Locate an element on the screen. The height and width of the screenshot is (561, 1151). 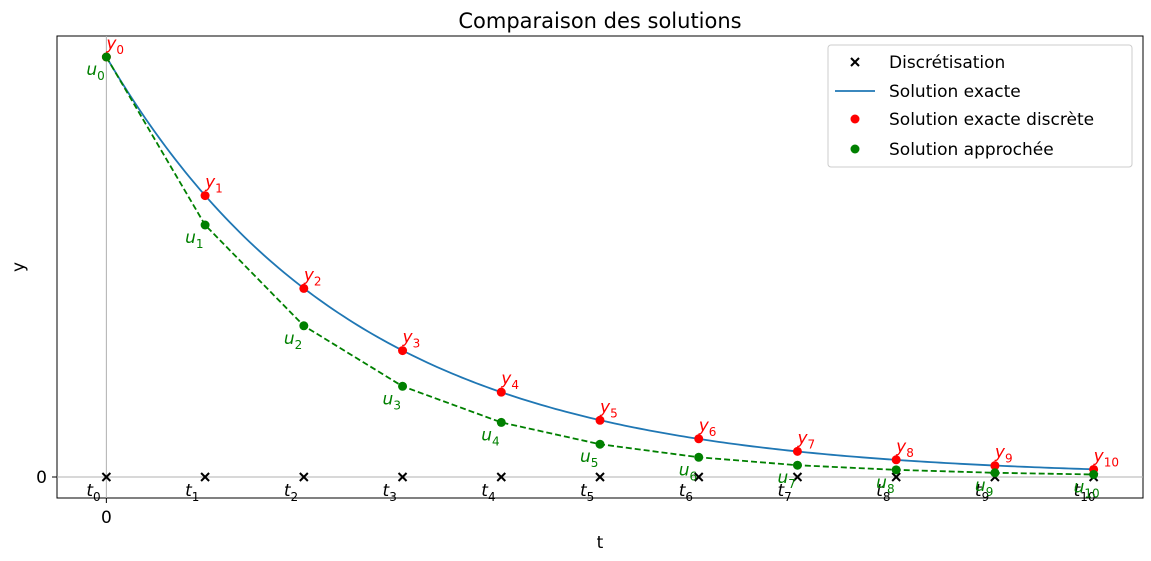
approx-label: u6 is located at coordinates (688, 471).